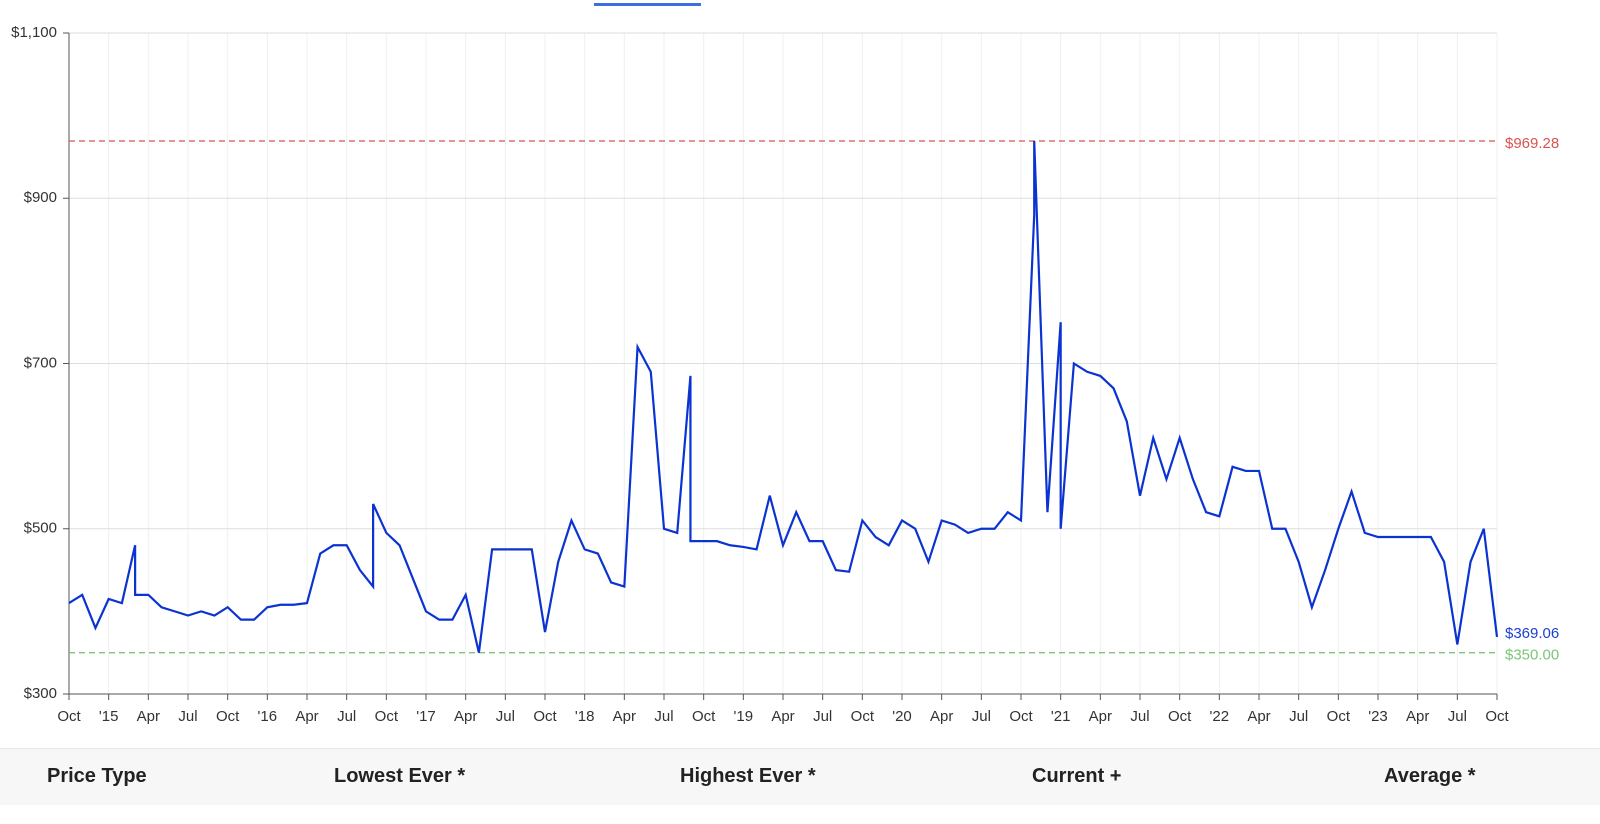  Describe the element at coordinates (1430, 776) in the screenshot. I see `header-cell: Average *` at that location.